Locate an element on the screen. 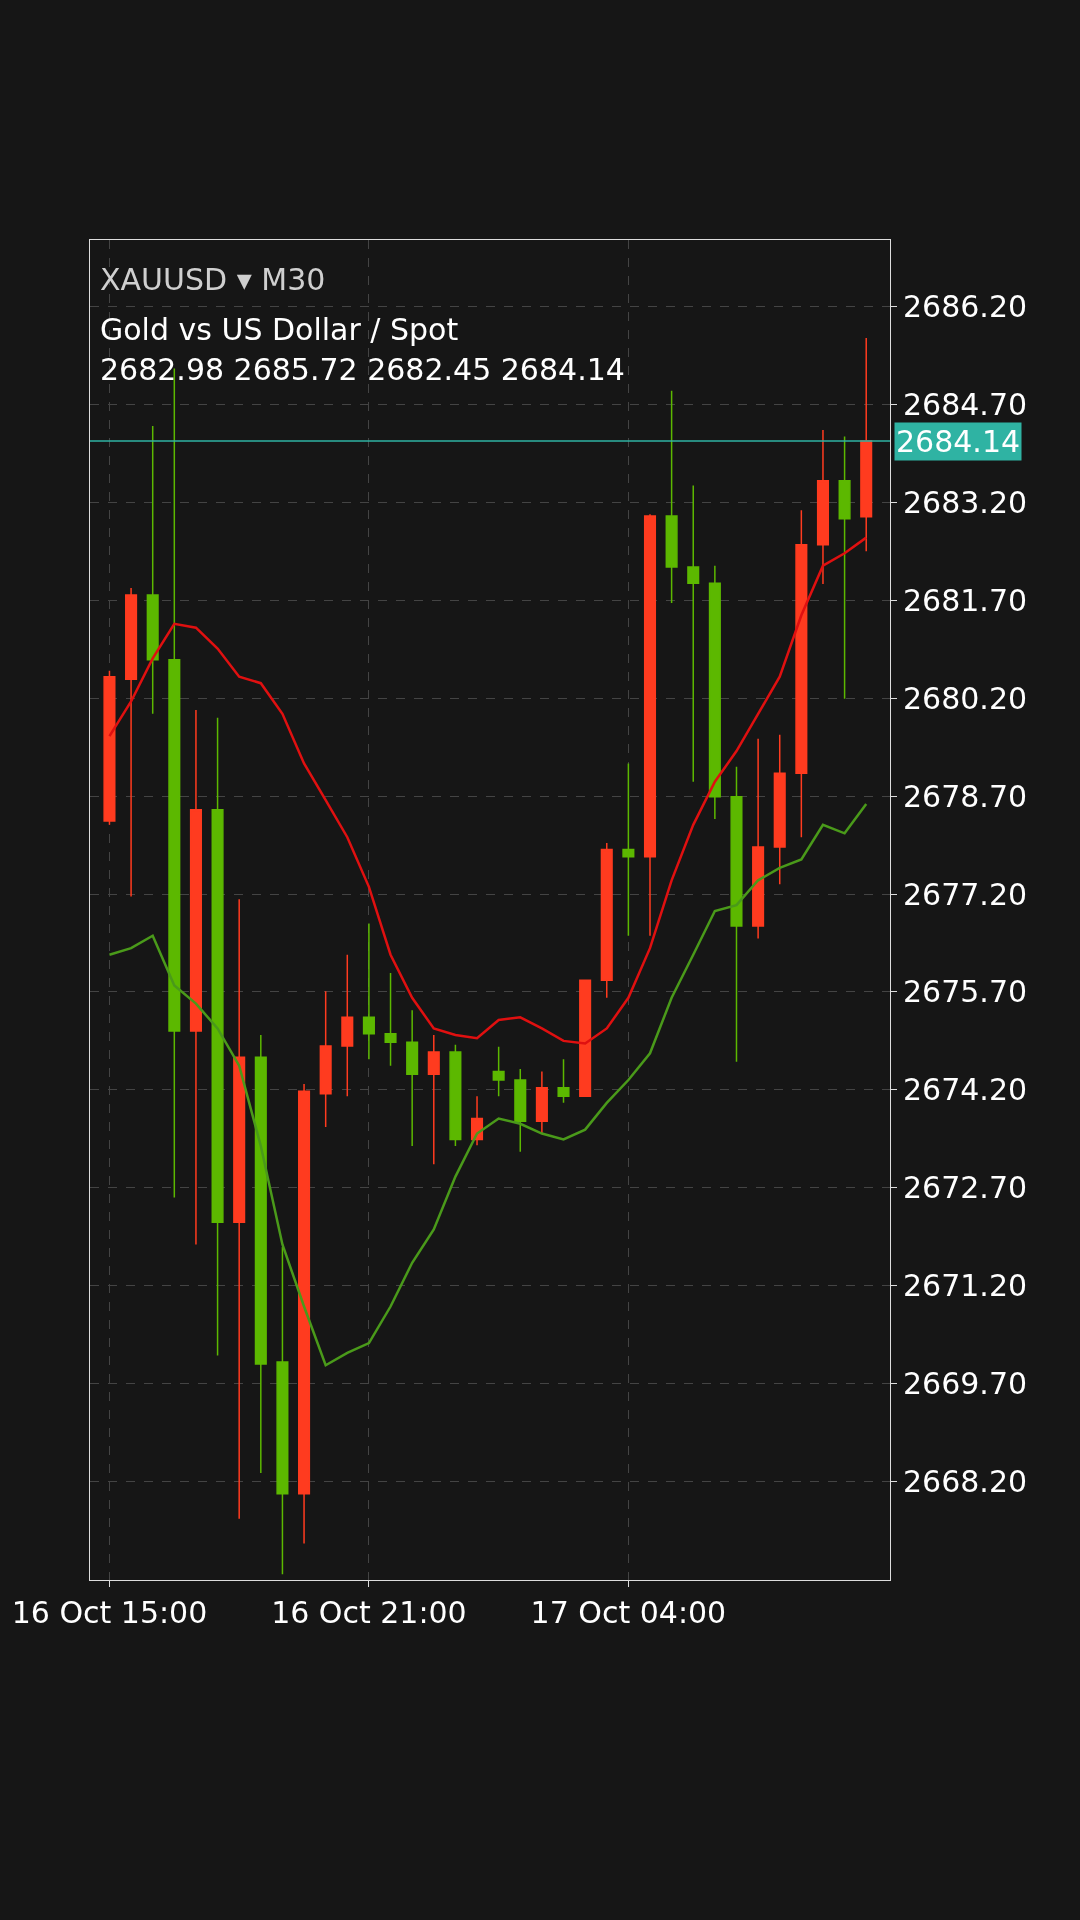 The image size is (1080, 1920). y-tick-label: 2678.70 is located at coordinates (965, 796).